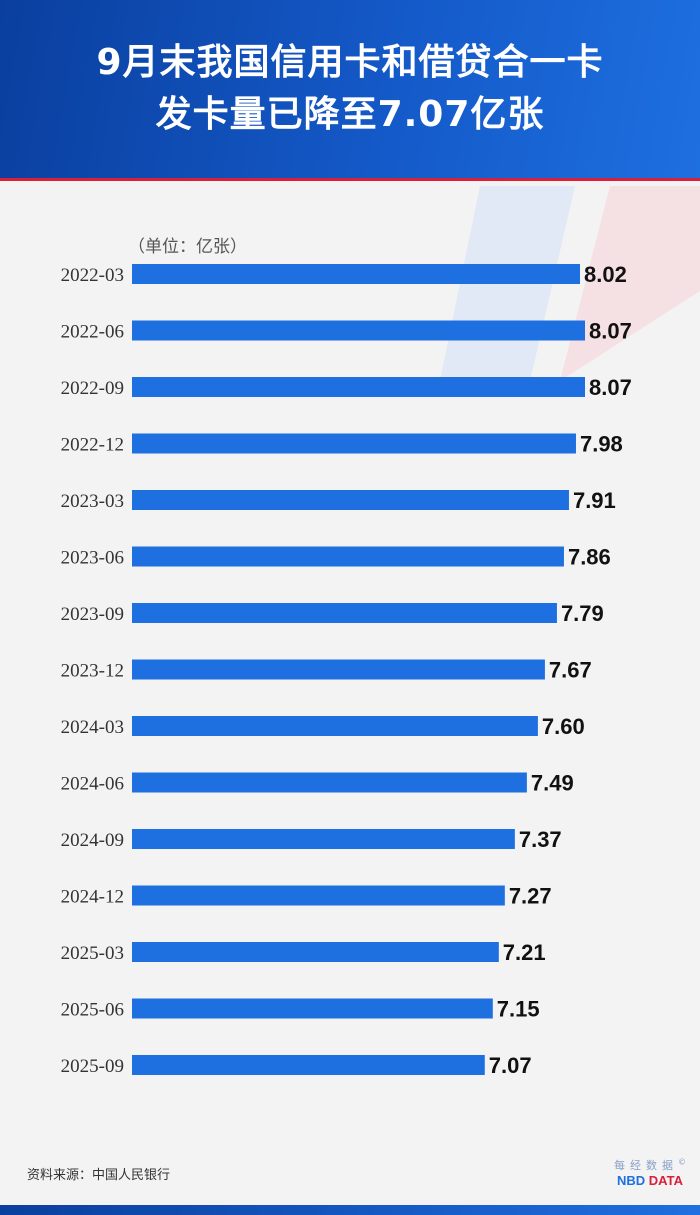 This screenshot has width=700, height=1215. What do you see at coordinates (92, 501) in the screenshot?
I see `category-label: 2023-03` at bounding box center [92, 501].